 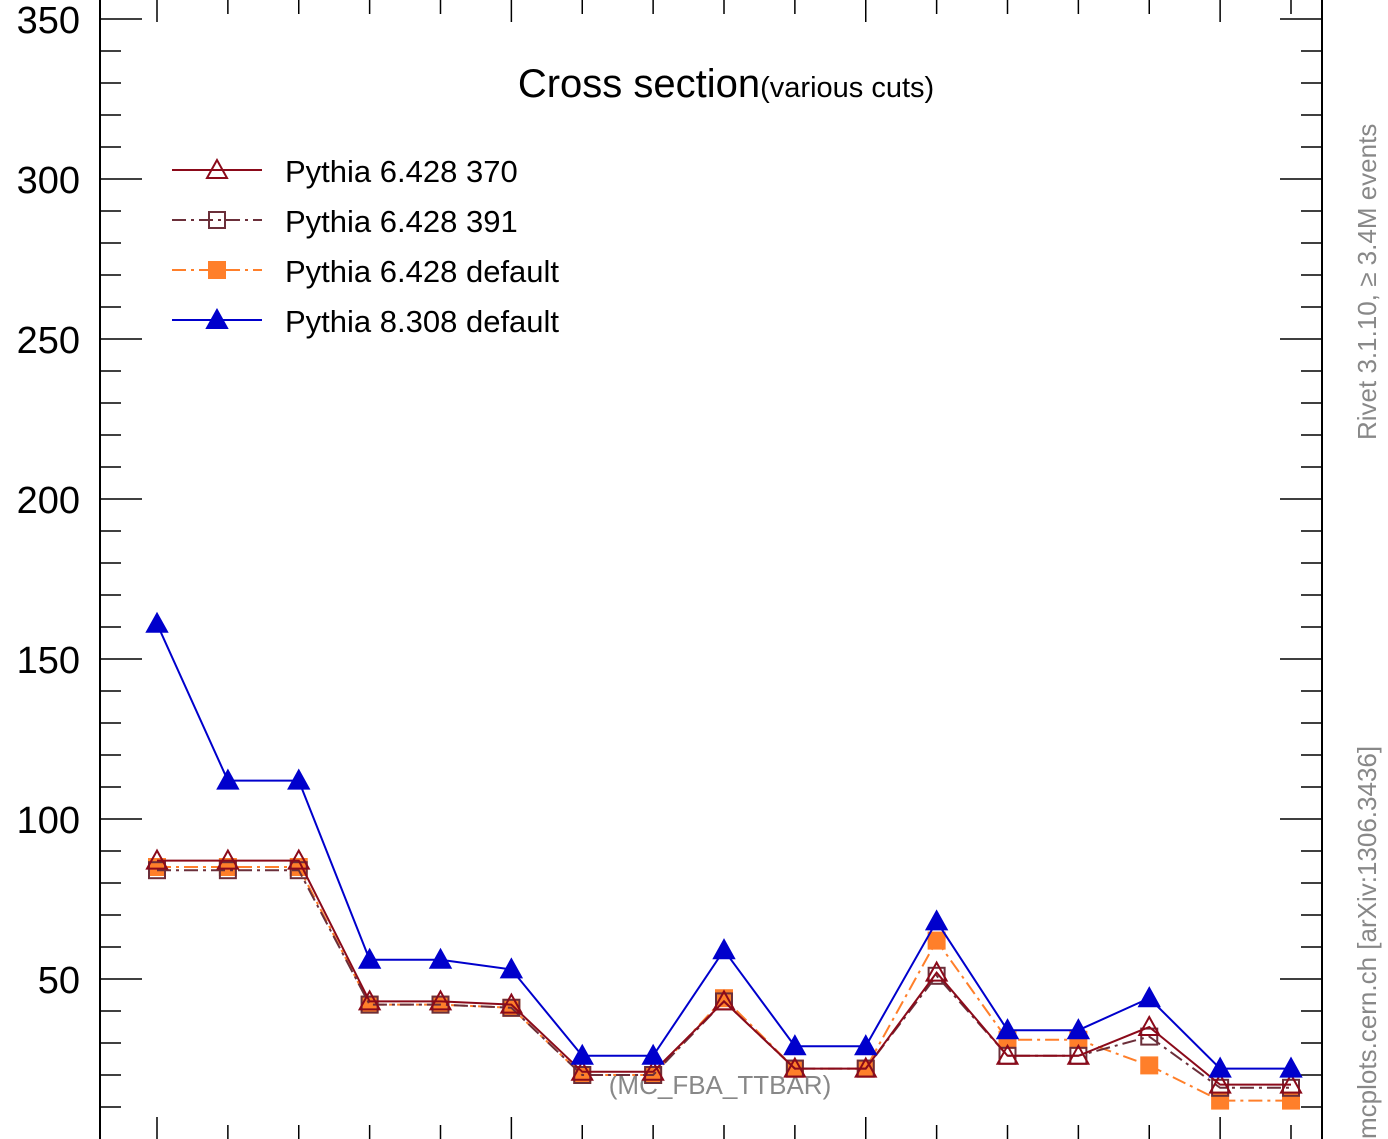 What do you see at coordinates (59, 981) in the screenshot?
I see `y-tick-label: 50` at bounding box center [59, 981].